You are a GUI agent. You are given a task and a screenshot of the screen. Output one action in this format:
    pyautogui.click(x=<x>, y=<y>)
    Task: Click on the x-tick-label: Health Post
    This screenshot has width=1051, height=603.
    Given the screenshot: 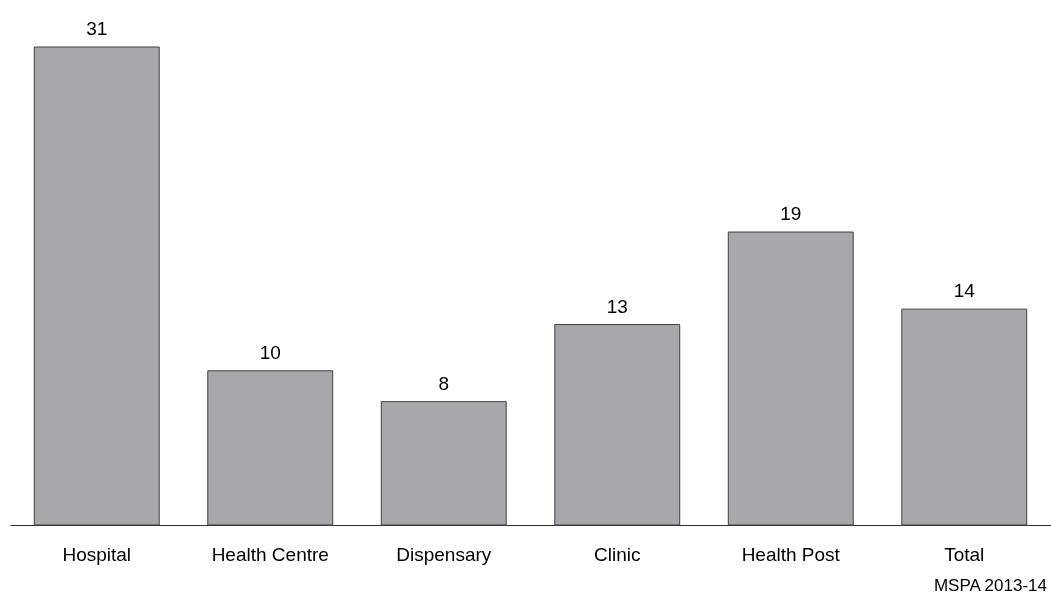 What is the action you would take?
    pyautogui.click(x=791, y=554)
    